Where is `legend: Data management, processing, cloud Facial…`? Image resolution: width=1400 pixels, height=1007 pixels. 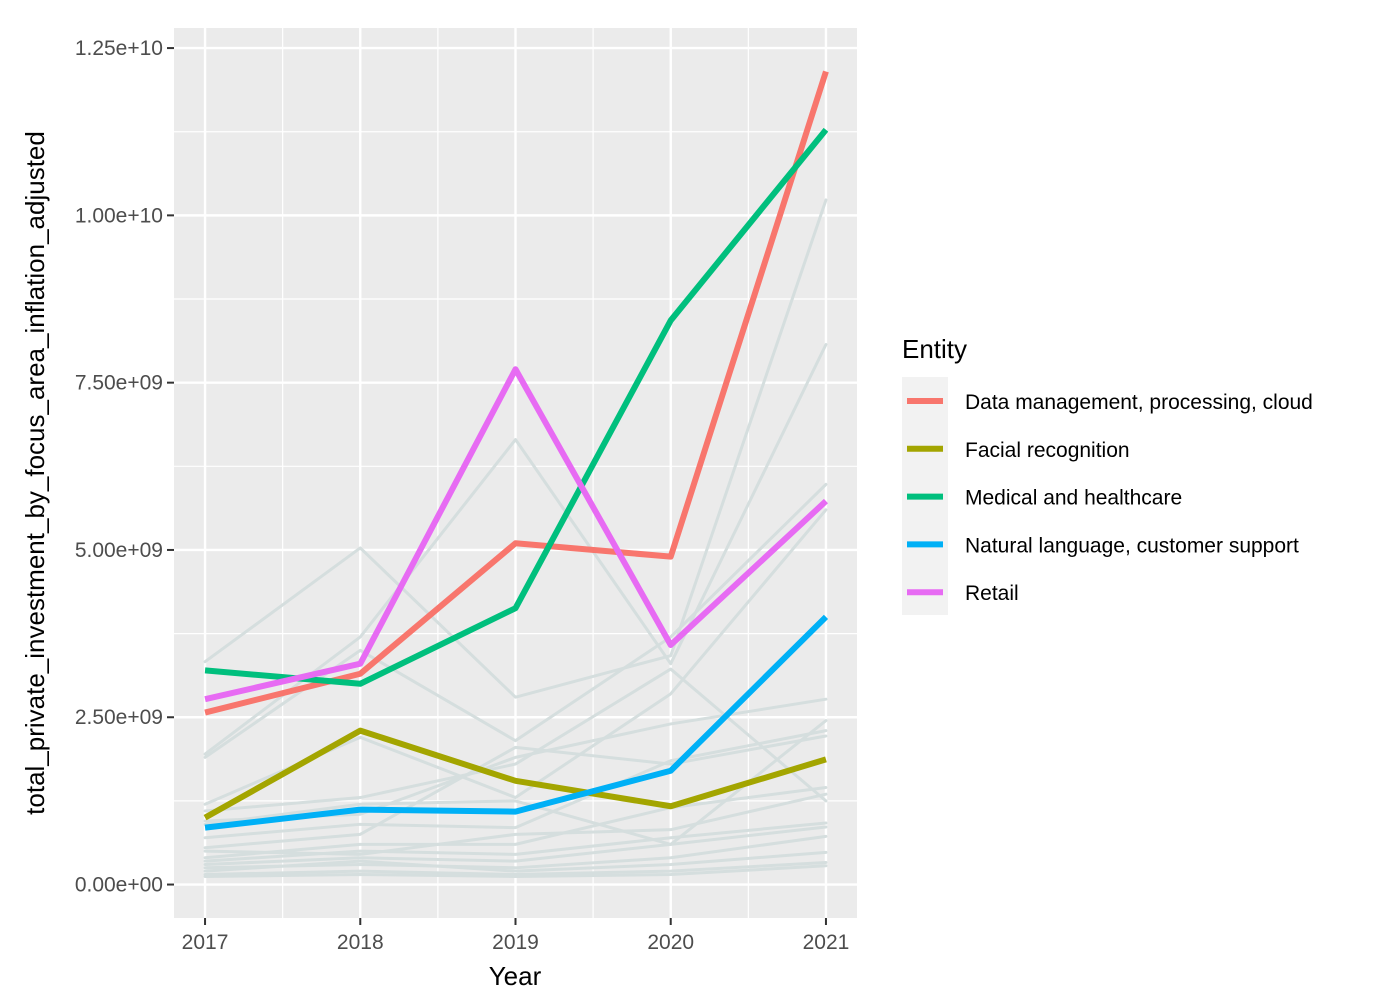 legend: Data management, processing, cloud Facial… is located at coordinates (1110, 498).